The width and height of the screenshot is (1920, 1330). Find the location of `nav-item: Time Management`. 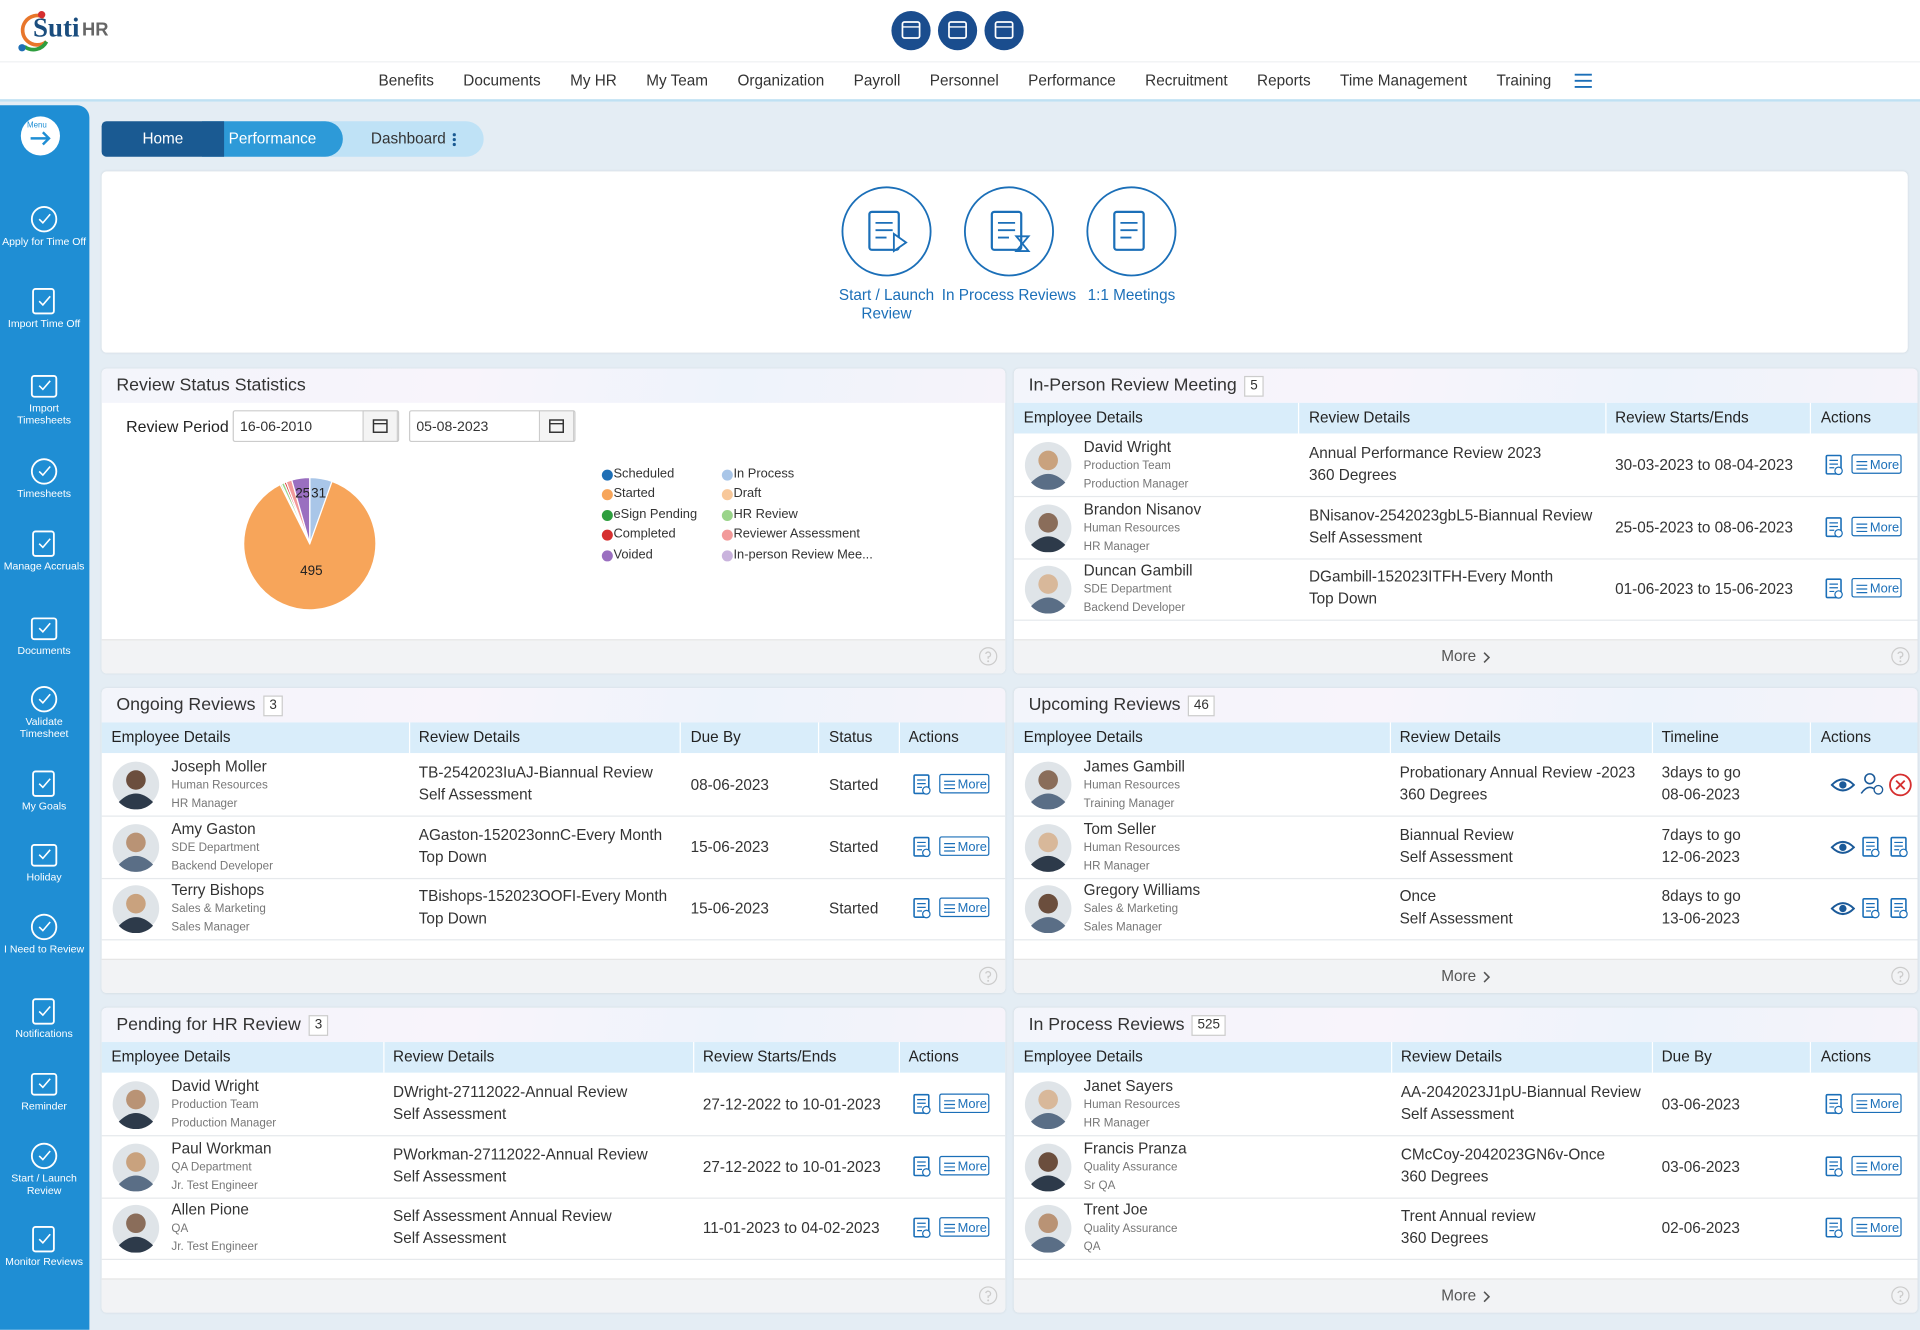

nav-item: Time Management is located at coordinates (1404, 81).